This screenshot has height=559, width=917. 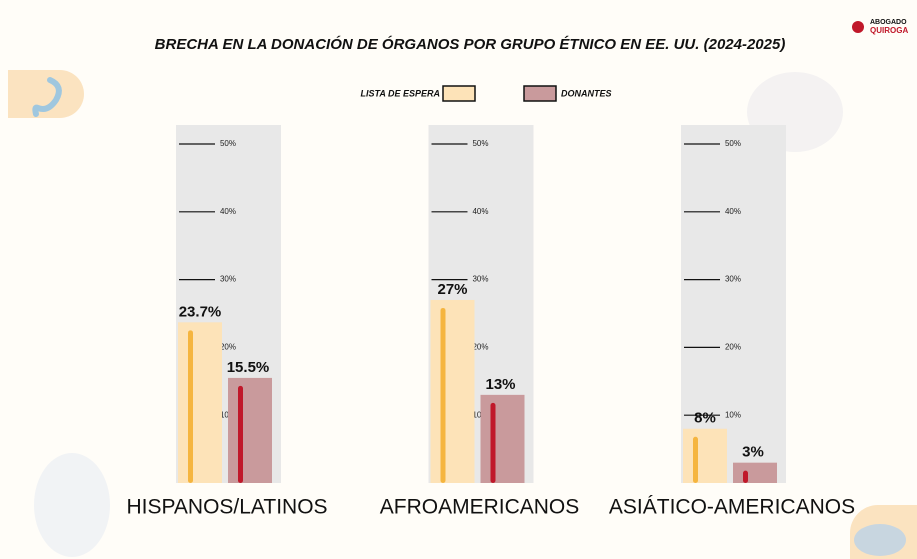 I want to click on x-tick-label: ASIÁTICO-AMERICANOS, so click(x=732, y=507).